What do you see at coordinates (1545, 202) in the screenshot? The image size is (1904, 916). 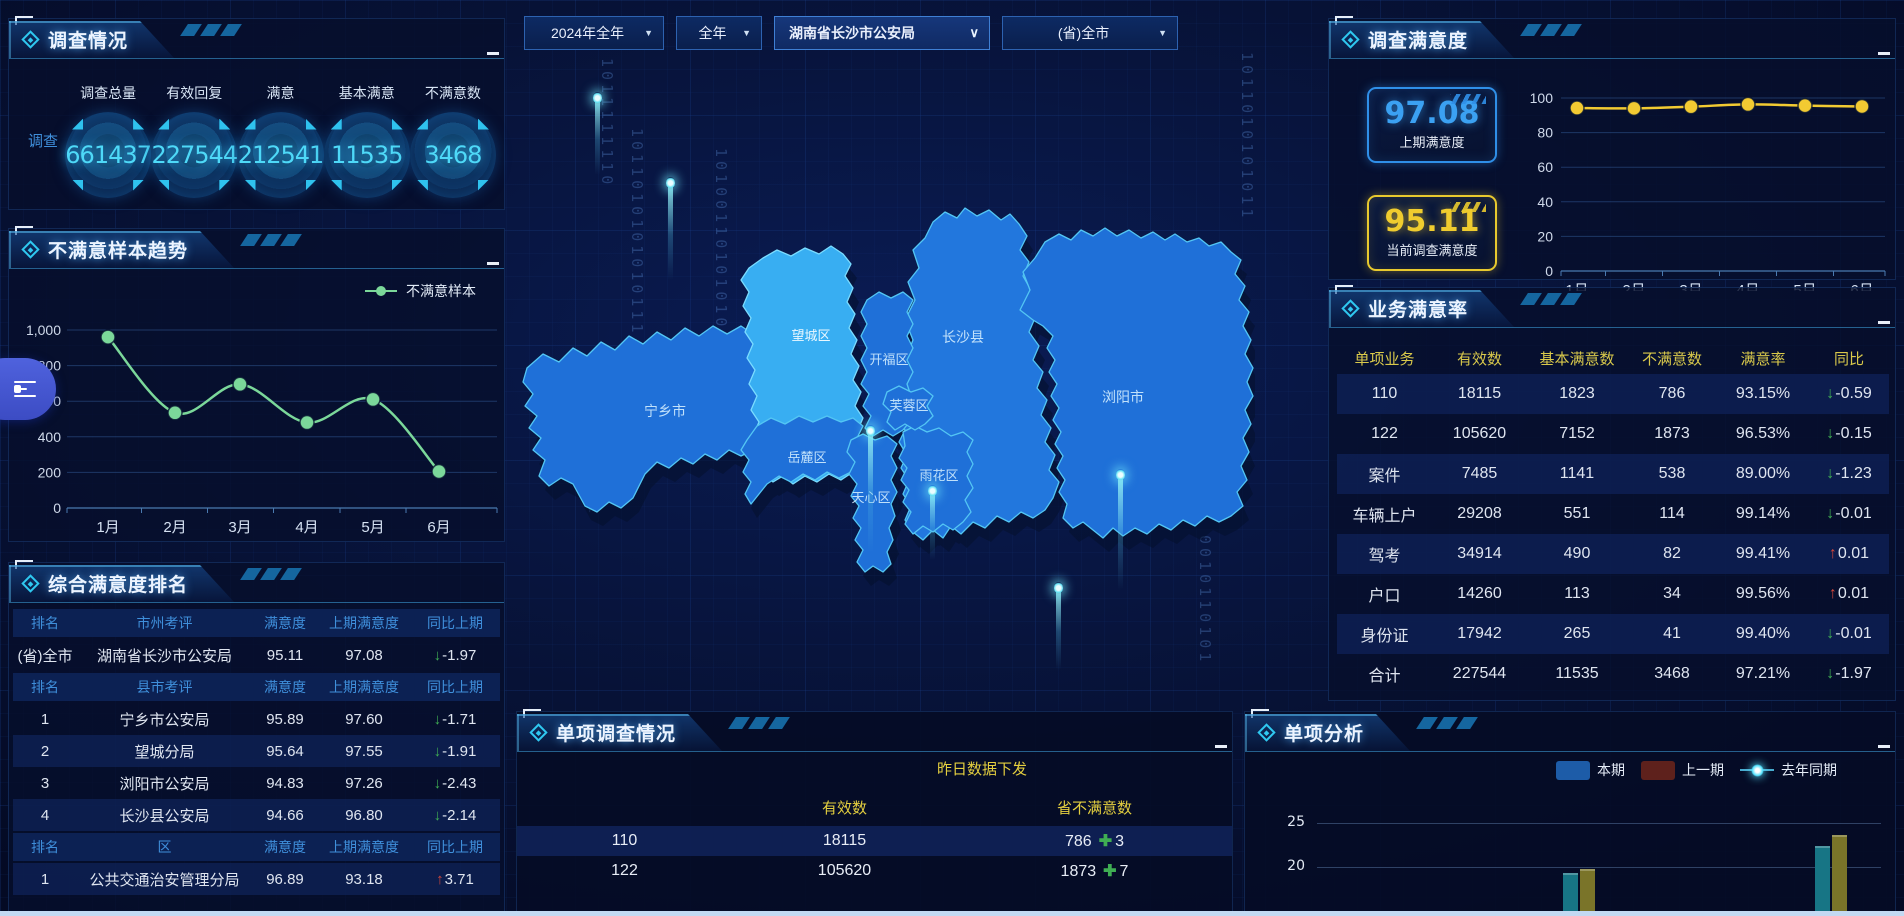 I see `svg-text: 40` at bounding box center [1545, 202].